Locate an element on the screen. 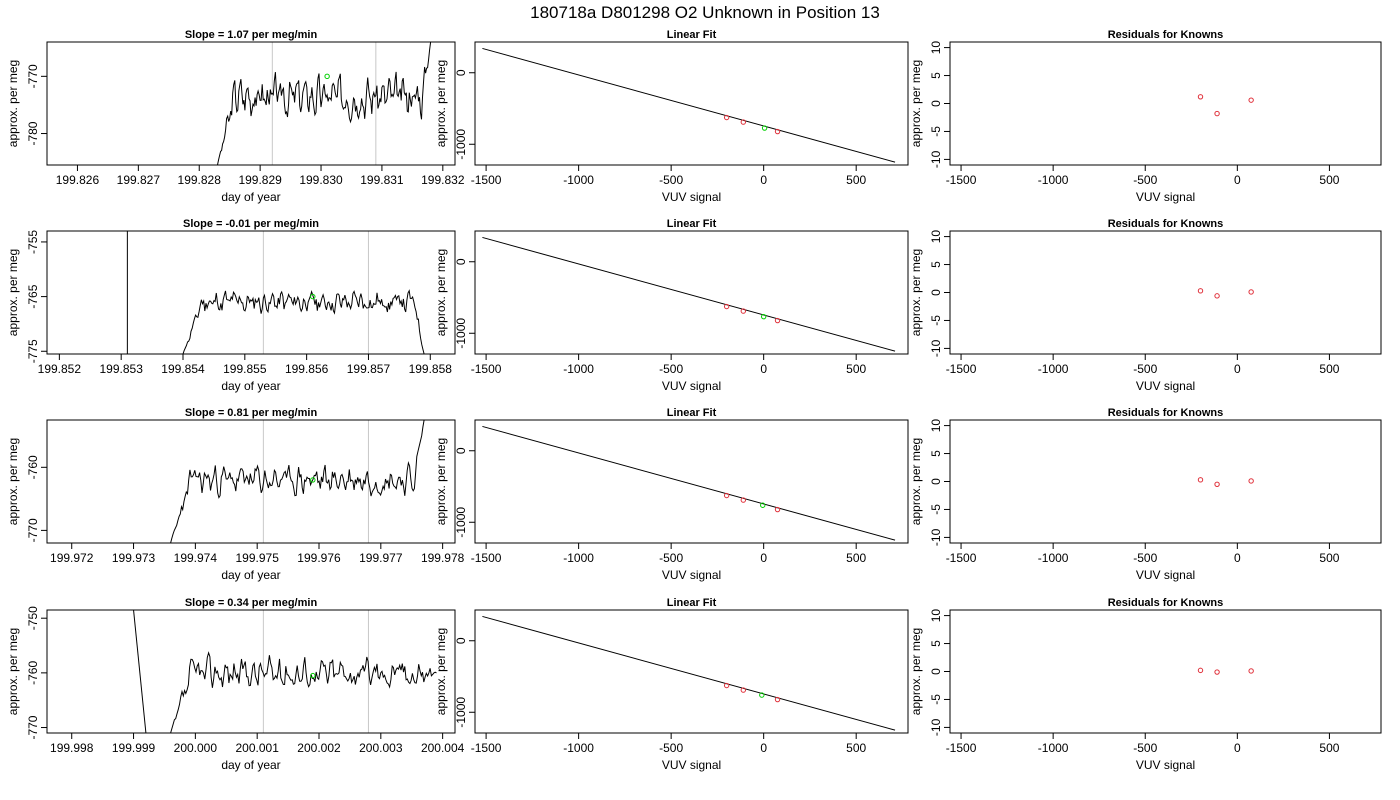 The width and height of the screenshot is (1400, 800). x-tick-label: 200.004 is located at coordinates (443, 748).